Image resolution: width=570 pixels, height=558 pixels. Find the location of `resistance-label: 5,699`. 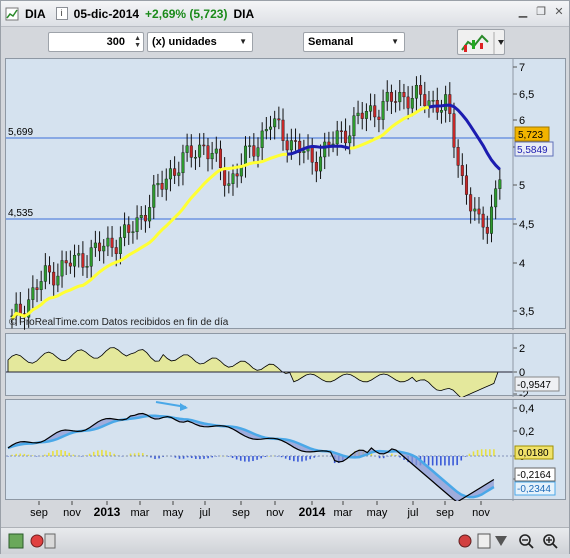

resistance-label: 5,699 is located at coordinates (20, 132).